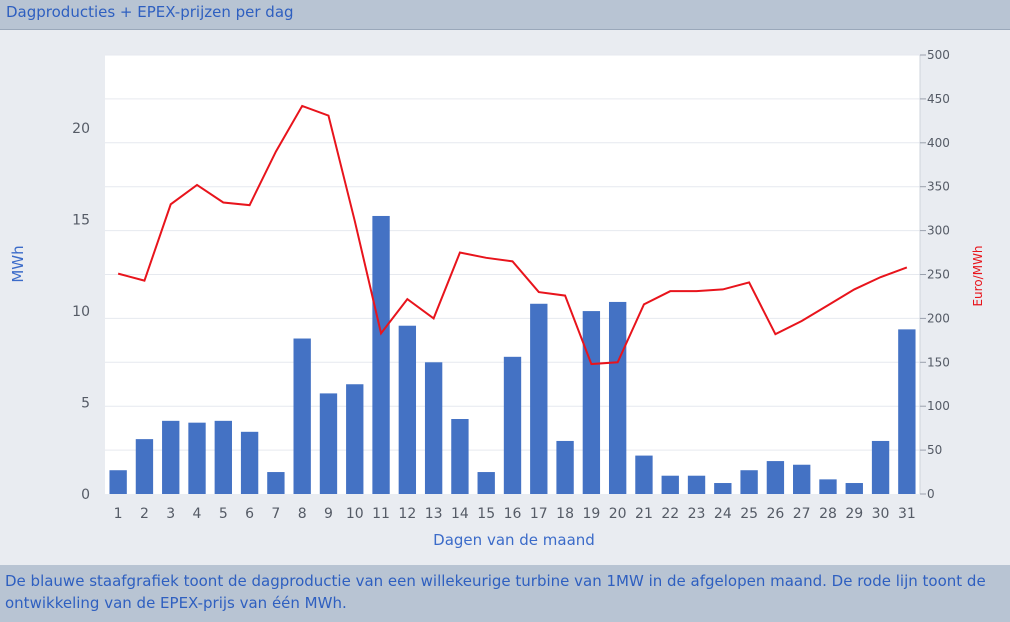  Describe the element at coordinates (978, 275) in the screenshot. I see `y2-axis-title: Euro/MWh` at that location.